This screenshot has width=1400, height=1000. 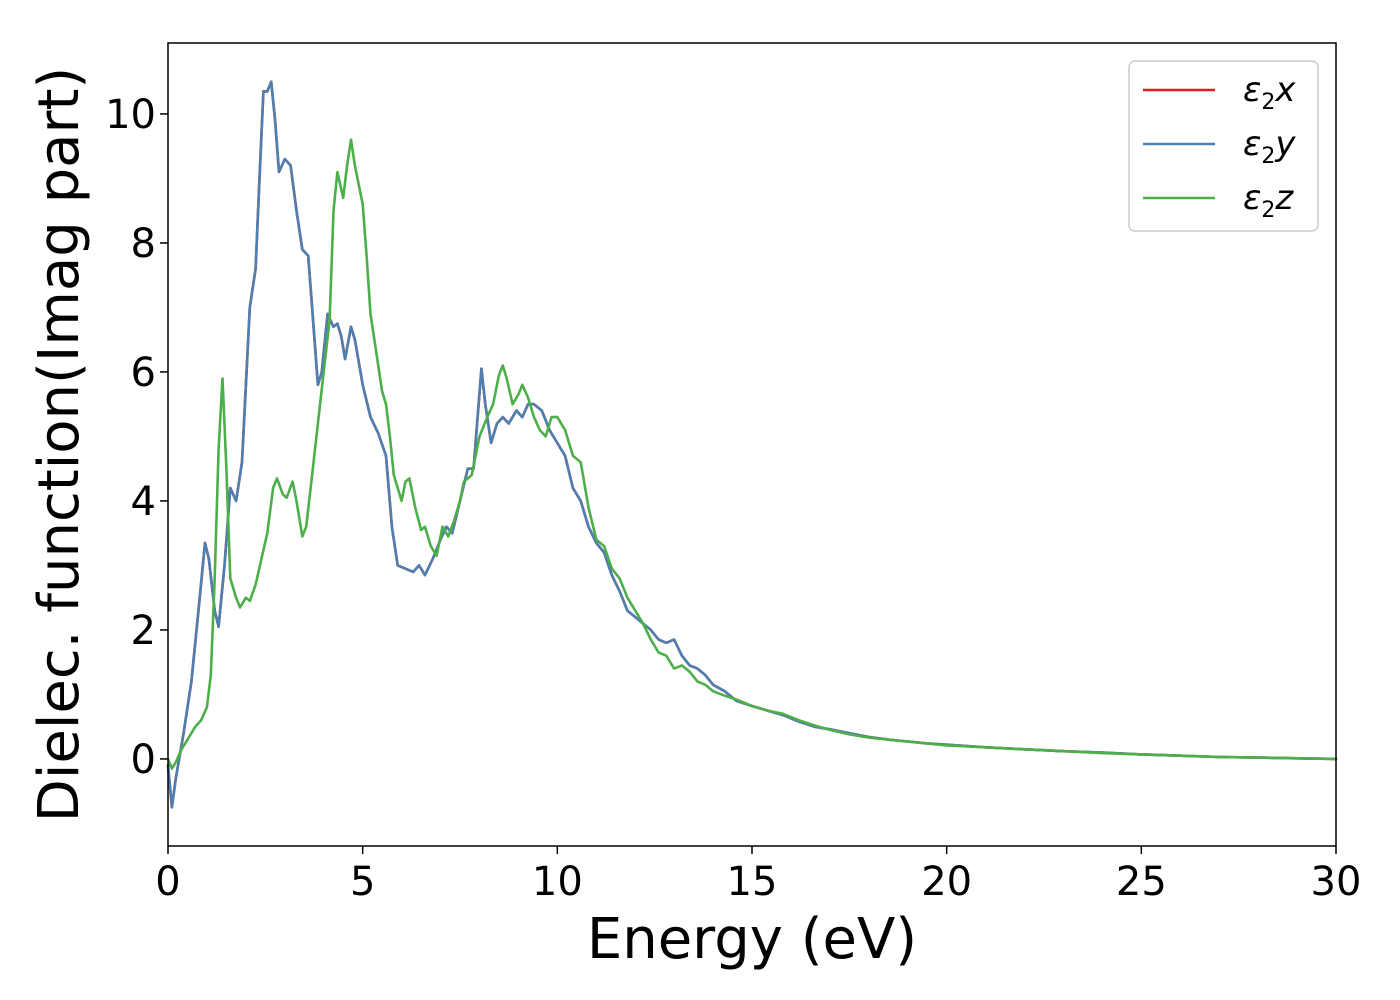 What do you see at coordinates (752, 939) in the screenshot?
I see `x-axis-label: Energy (eV)` at bounding box center [752, 939].